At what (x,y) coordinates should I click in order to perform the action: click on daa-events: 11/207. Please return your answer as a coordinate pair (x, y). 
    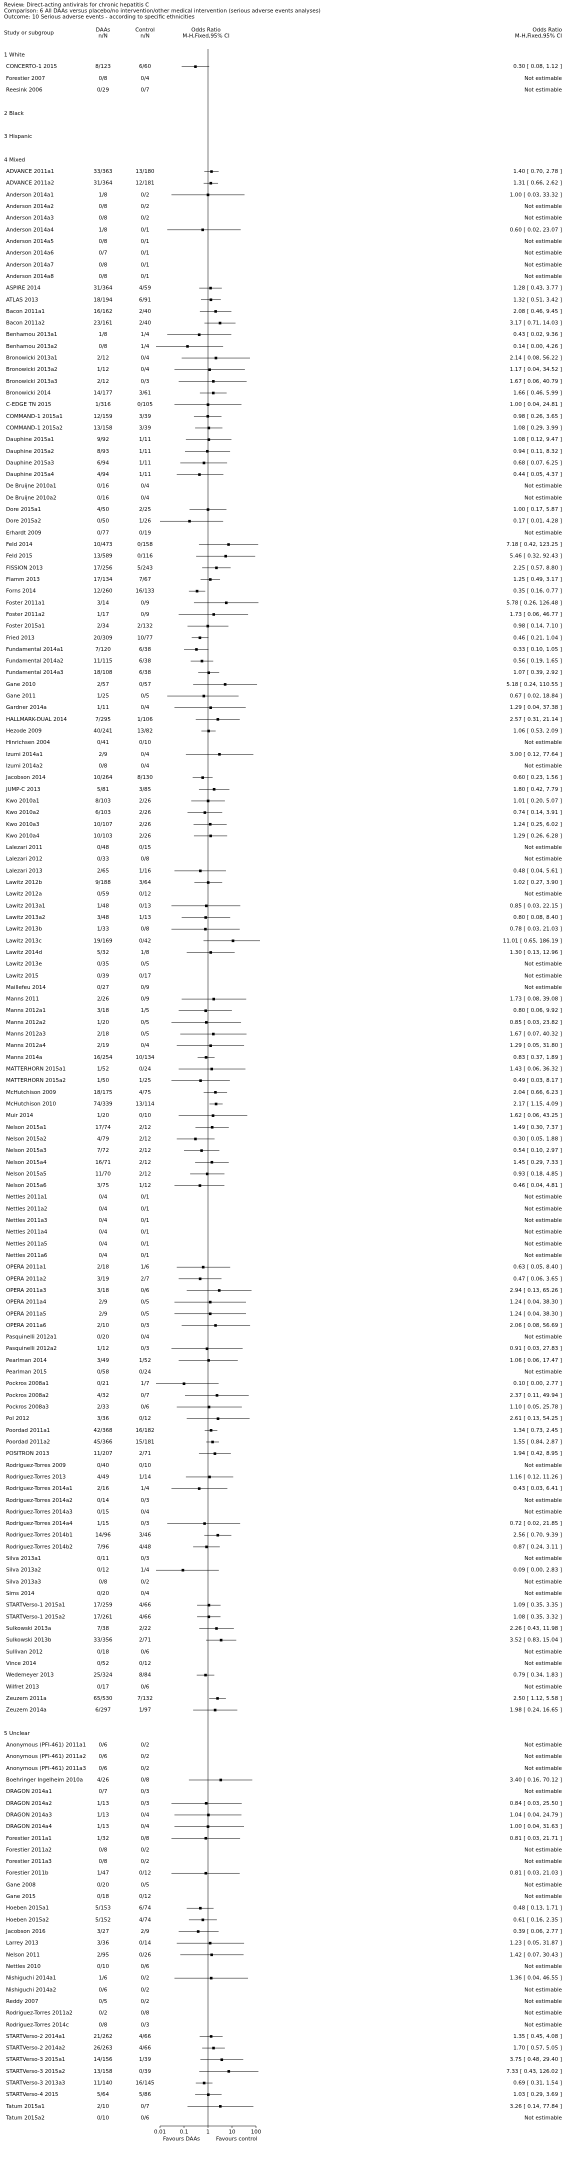
    Looking at the image, I should click on (103, 1454).